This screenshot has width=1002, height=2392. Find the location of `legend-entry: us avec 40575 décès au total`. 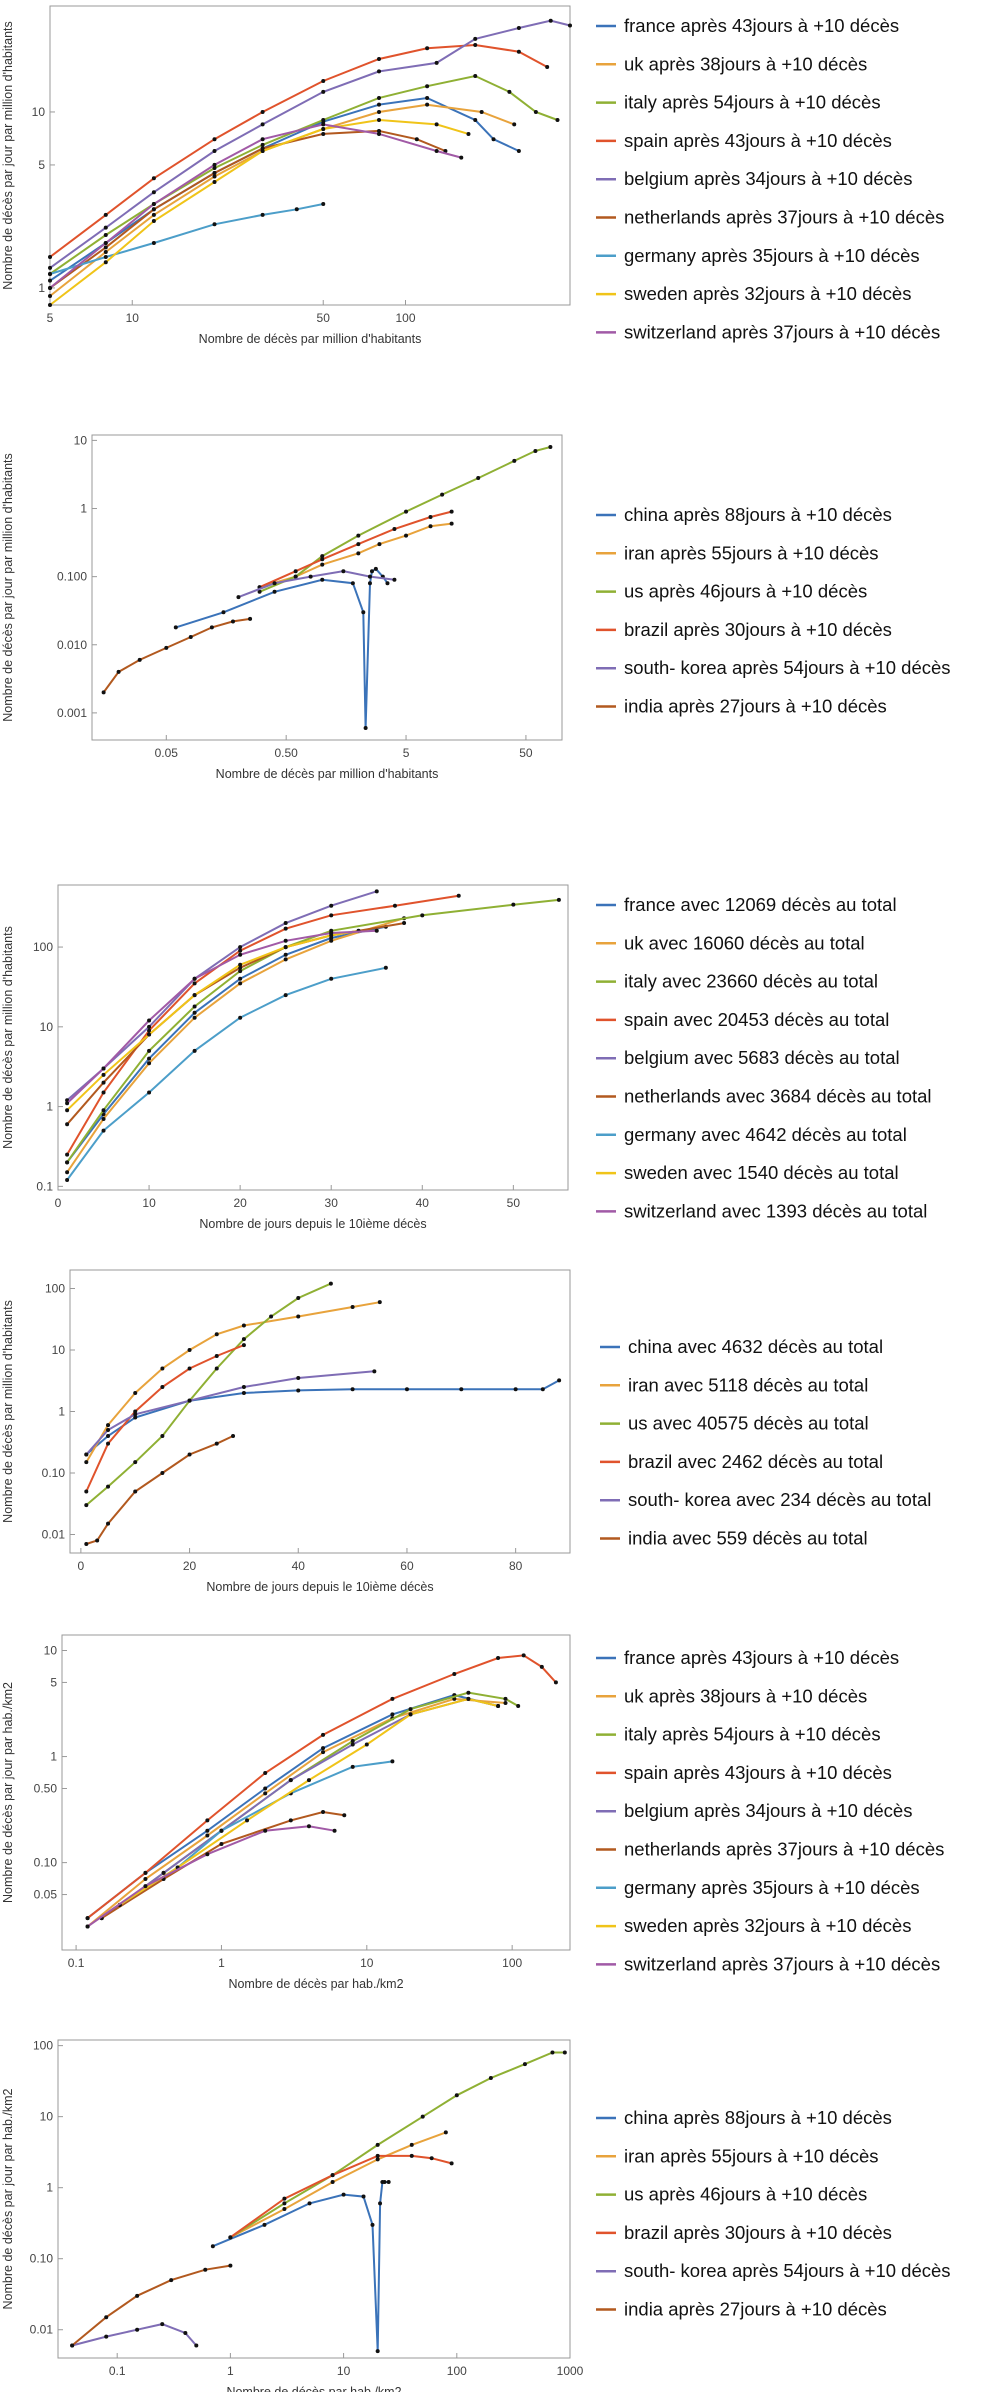

legend-entry: us avec 40575 décès au total is located at coordinates (748, 1423).